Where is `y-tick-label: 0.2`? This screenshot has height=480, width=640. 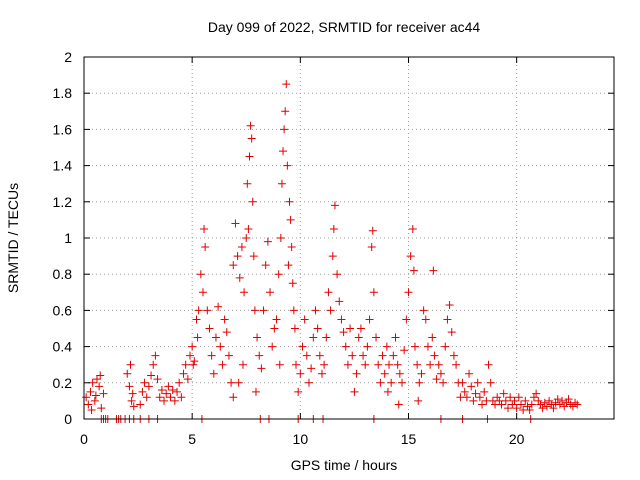
y-tick-label: 0.2 is located at coordinates (63, 383).